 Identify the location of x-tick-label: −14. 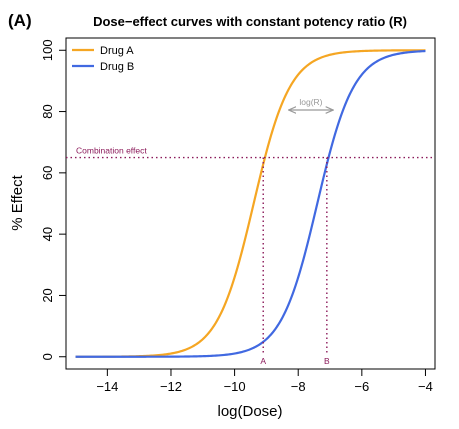
(107, 386).